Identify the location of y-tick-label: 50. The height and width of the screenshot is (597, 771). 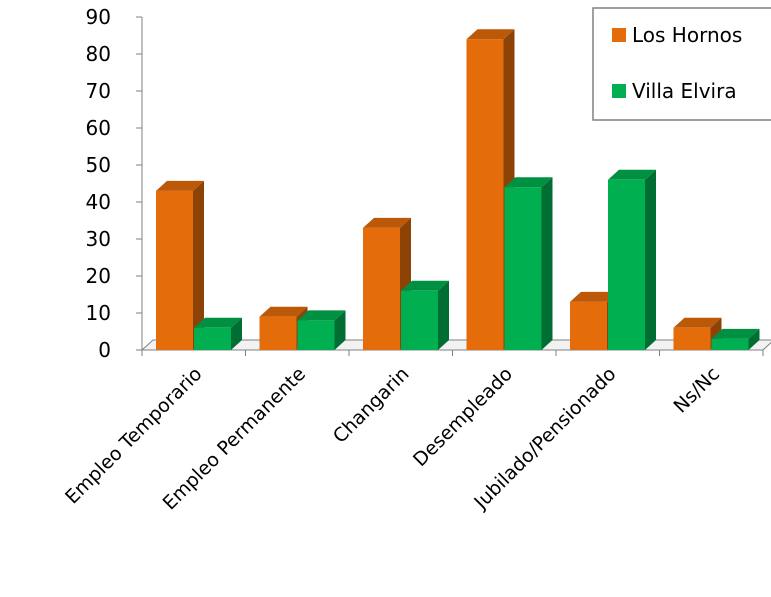
(98, 165).